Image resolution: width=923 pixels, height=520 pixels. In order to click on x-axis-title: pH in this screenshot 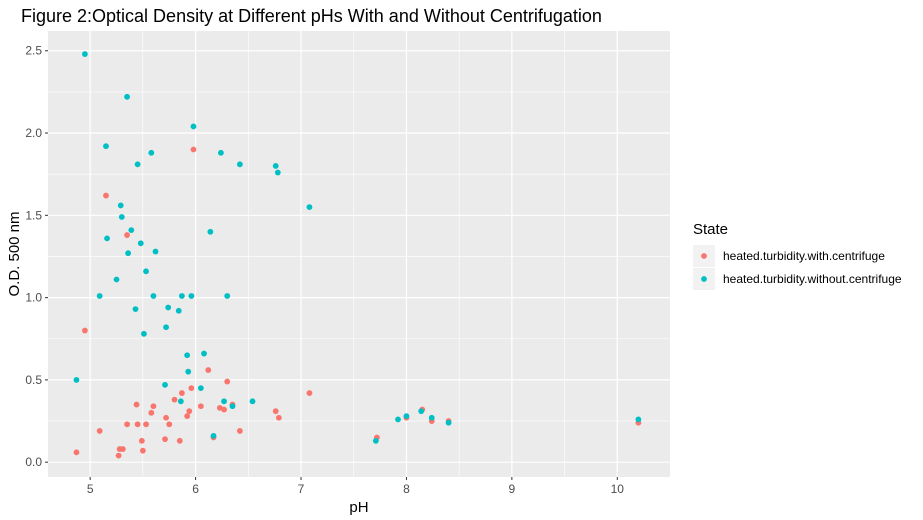, I will do `click(358, 507)`.